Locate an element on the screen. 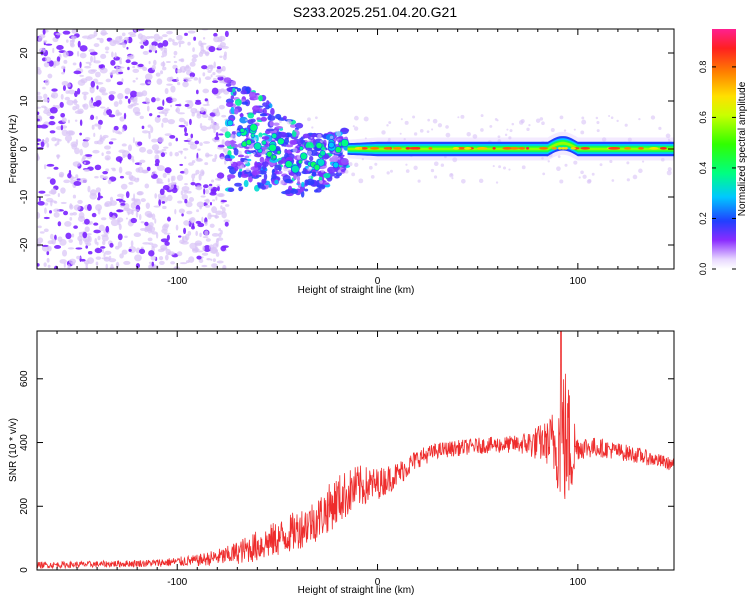 Image resolution: width=750 pixels, height=600 pixels. colorbar-ticks: 0.0 0.2 0.4 0.6 0.8 is located at coordinates (717, 168).